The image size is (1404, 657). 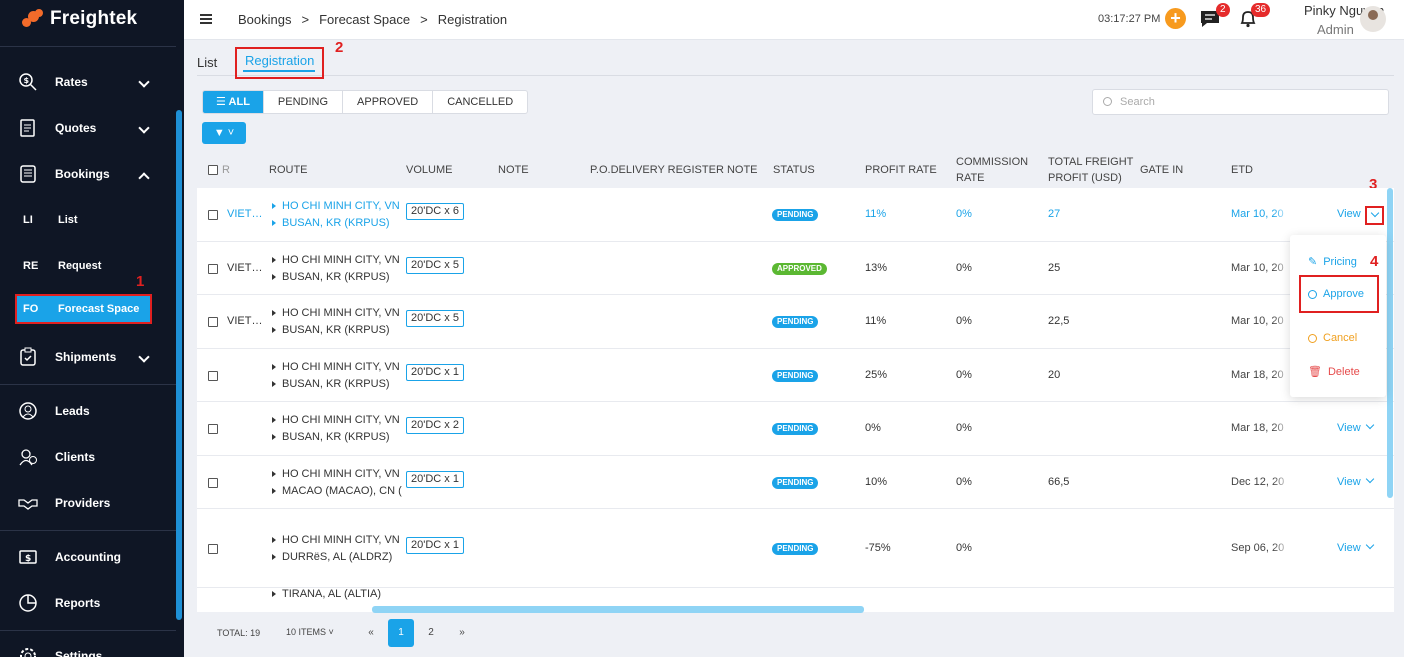 I want to click on menu-item-delete: 🗑 Delete, so click(x=1334, y=372).